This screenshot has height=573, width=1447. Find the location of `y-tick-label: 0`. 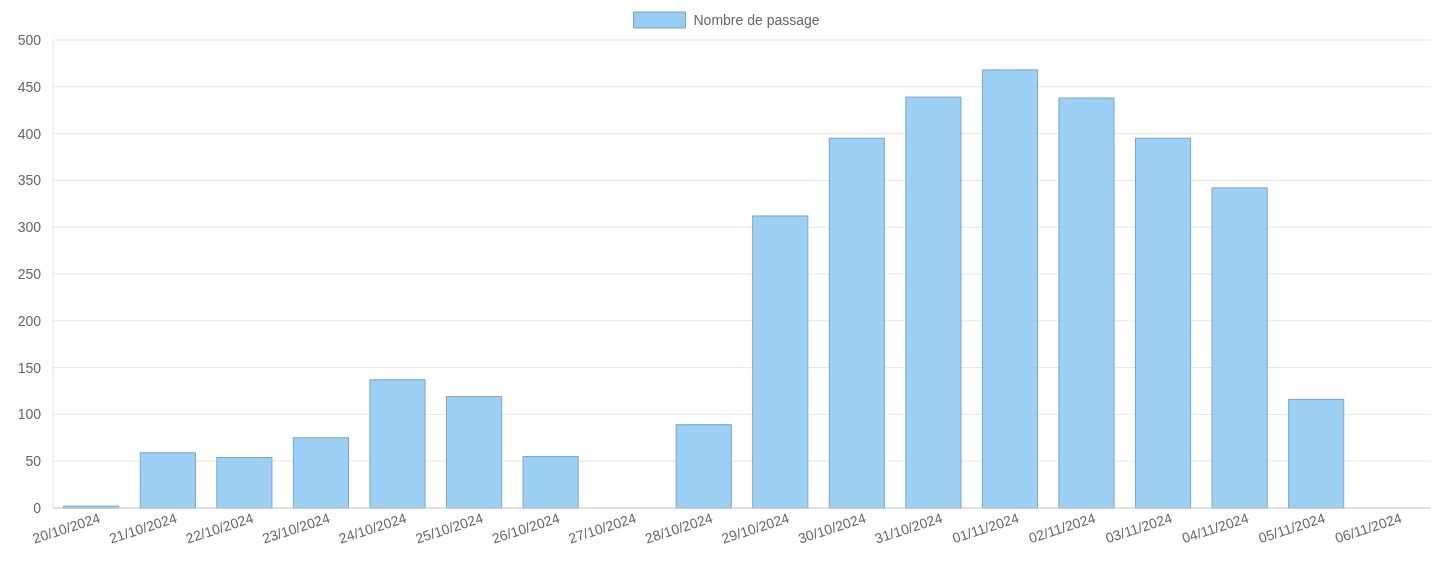

y-tick-label: 0 is located at coordinates (37, 507).